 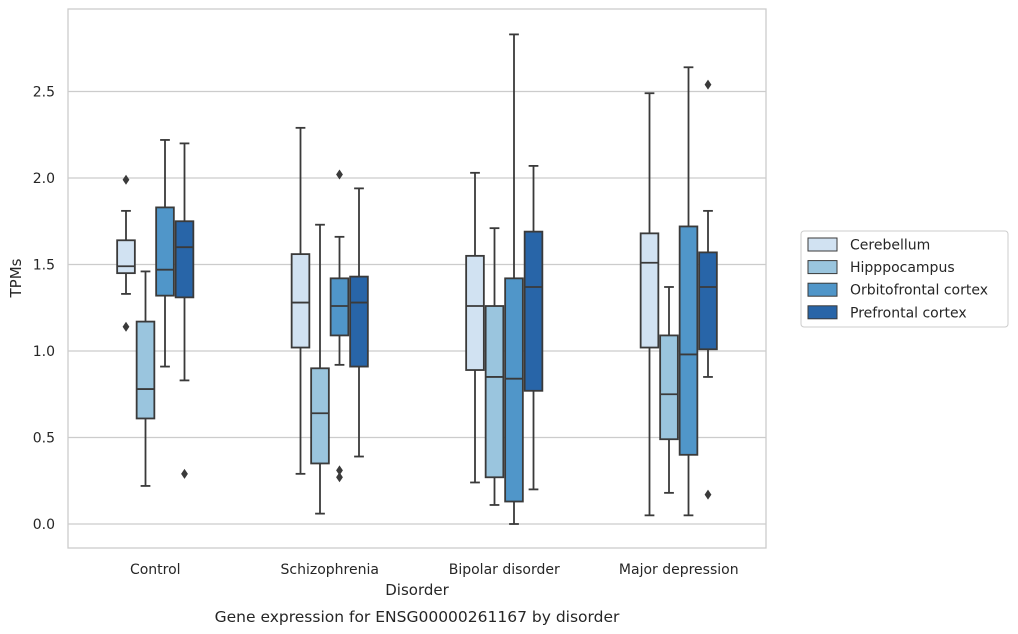 I want to click on legend-label: Orbitofrontal cortex, so click(x=919, y=291).